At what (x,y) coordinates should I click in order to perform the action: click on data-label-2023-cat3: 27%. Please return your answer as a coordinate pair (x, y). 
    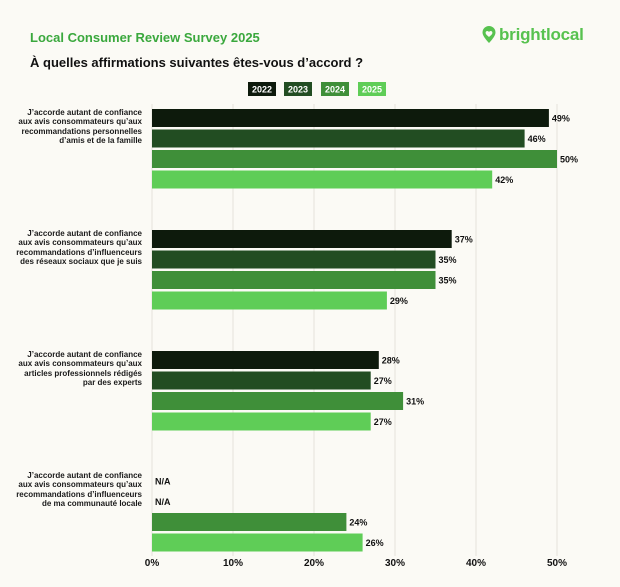
    Looking at the image, I should click on (383, 381).